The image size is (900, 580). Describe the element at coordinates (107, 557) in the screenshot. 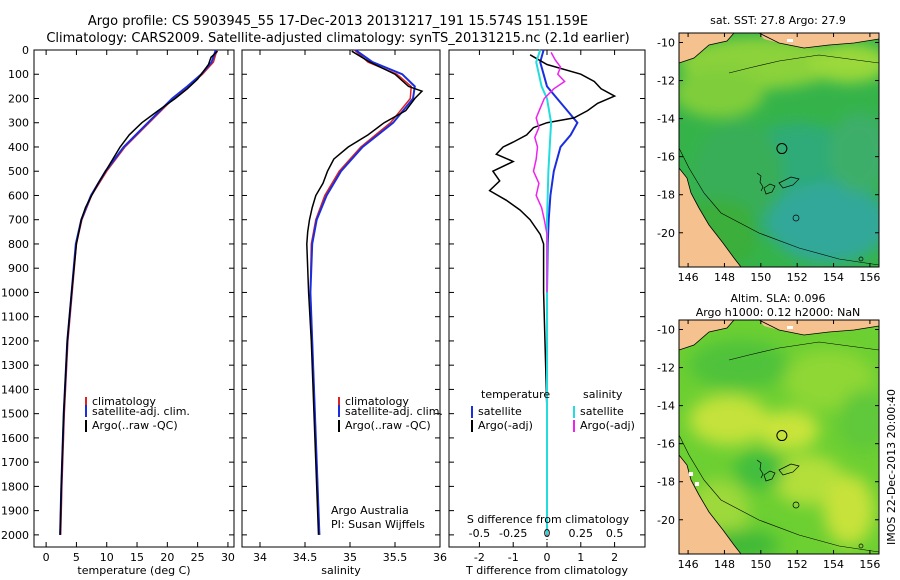

I see `x-tick-label: 10` at that location.